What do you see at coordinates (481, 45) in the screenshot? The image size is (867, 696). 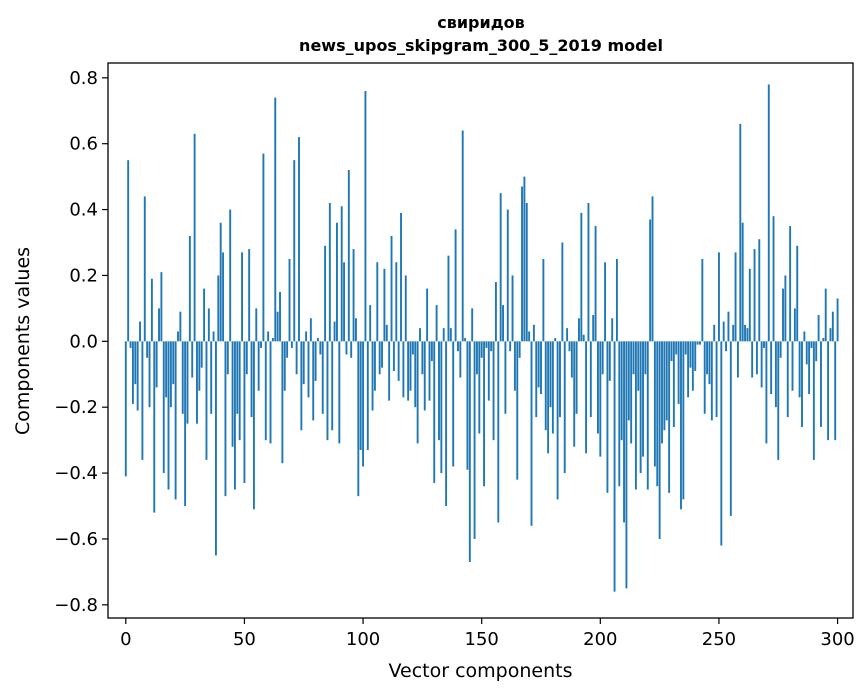 I see `chart-title-line-2: news_upos_skipgram_300_5_2019 model` at bounding box center [481, 45].